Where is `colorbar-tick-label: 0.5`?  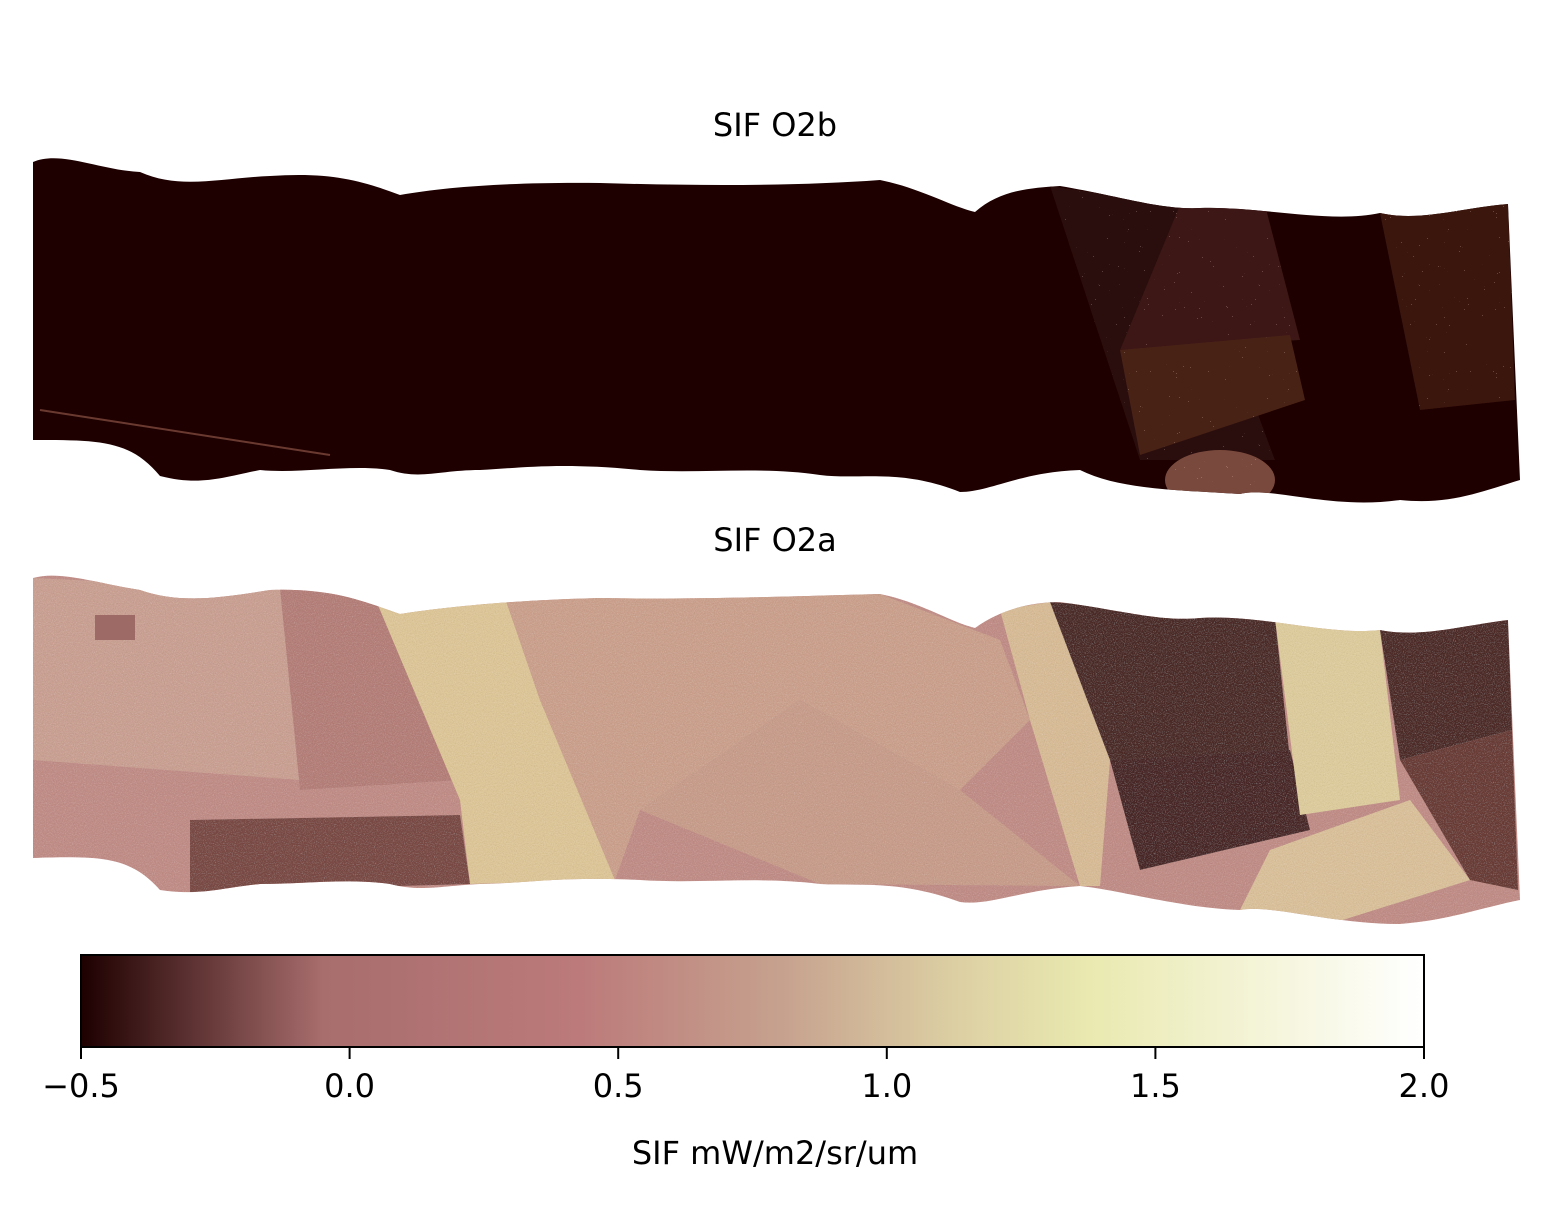 colorbar-tick-label: 0.5 is located at coordinates (618, 1086).